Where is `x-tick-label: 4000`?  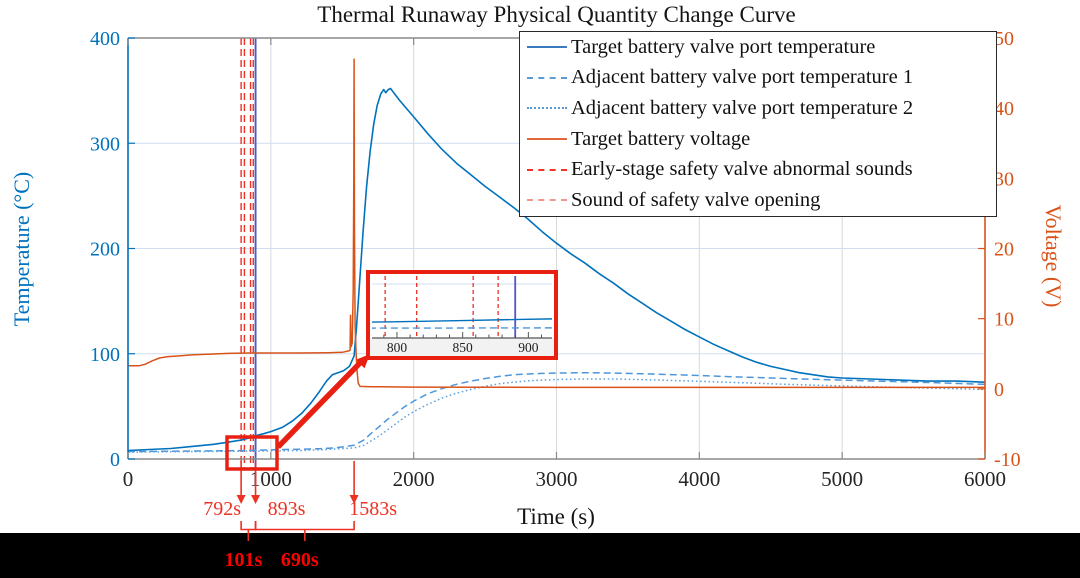
x-tick-label: 4000 is located at coordinates (699, 479).